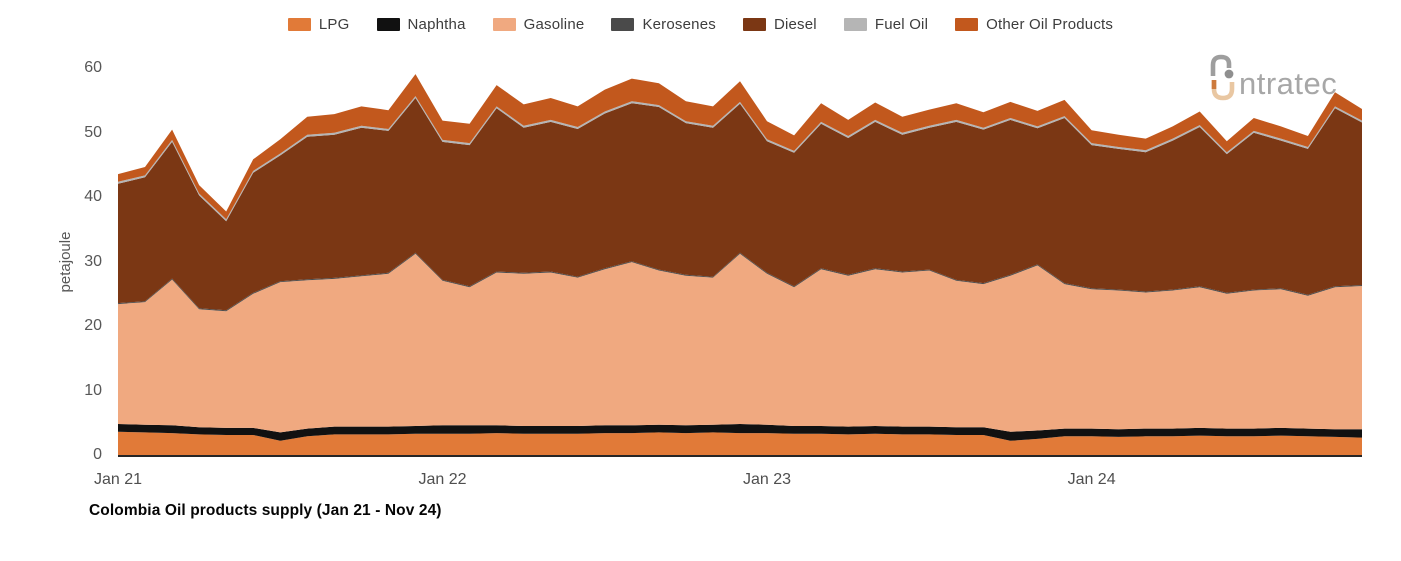  Describe the element at coordinates (679, 24) in the screenshot. I see `legend-label-kerosenes: Kerosenes` at that location.